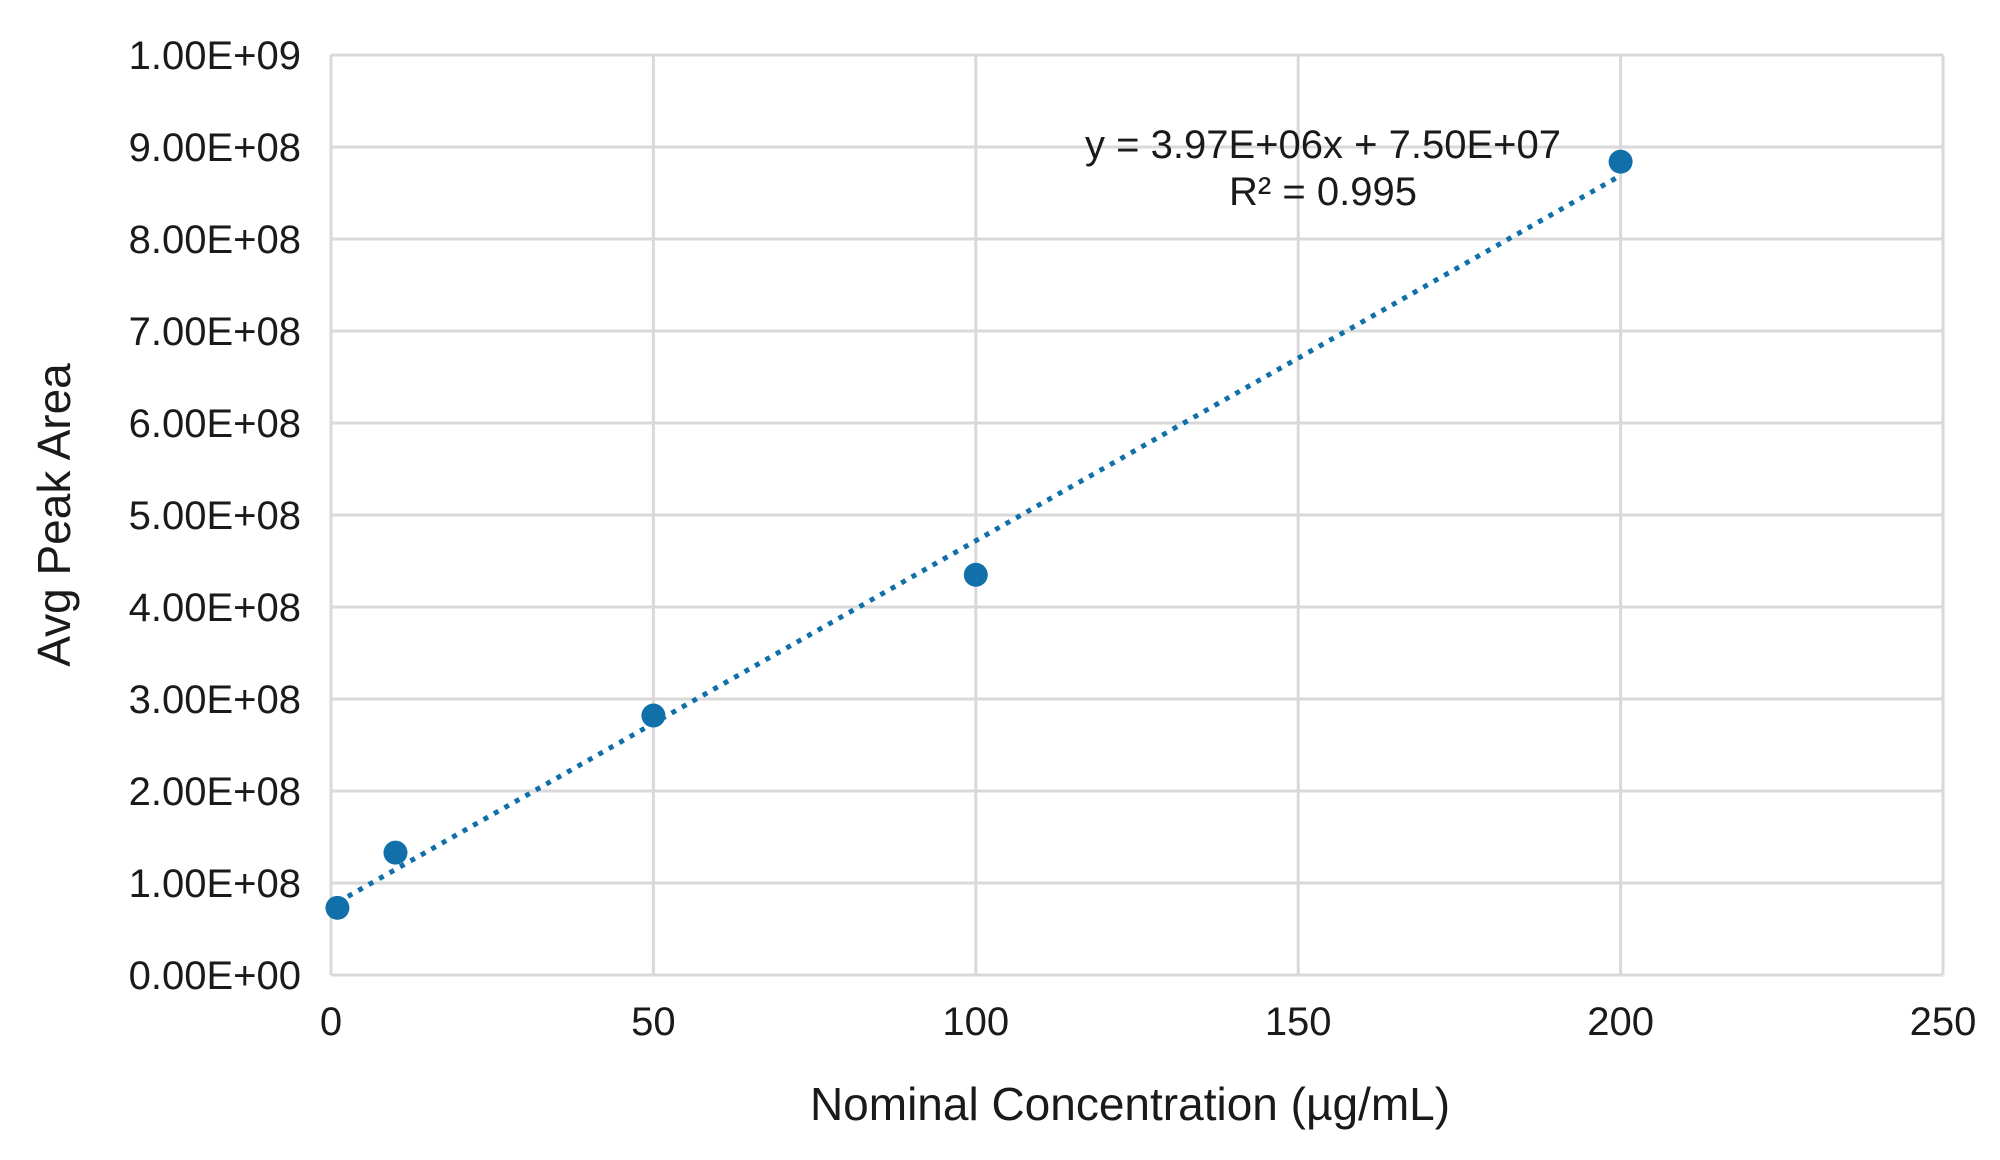  I want to click on x-tick-label: 200, so click(1620, 1022).